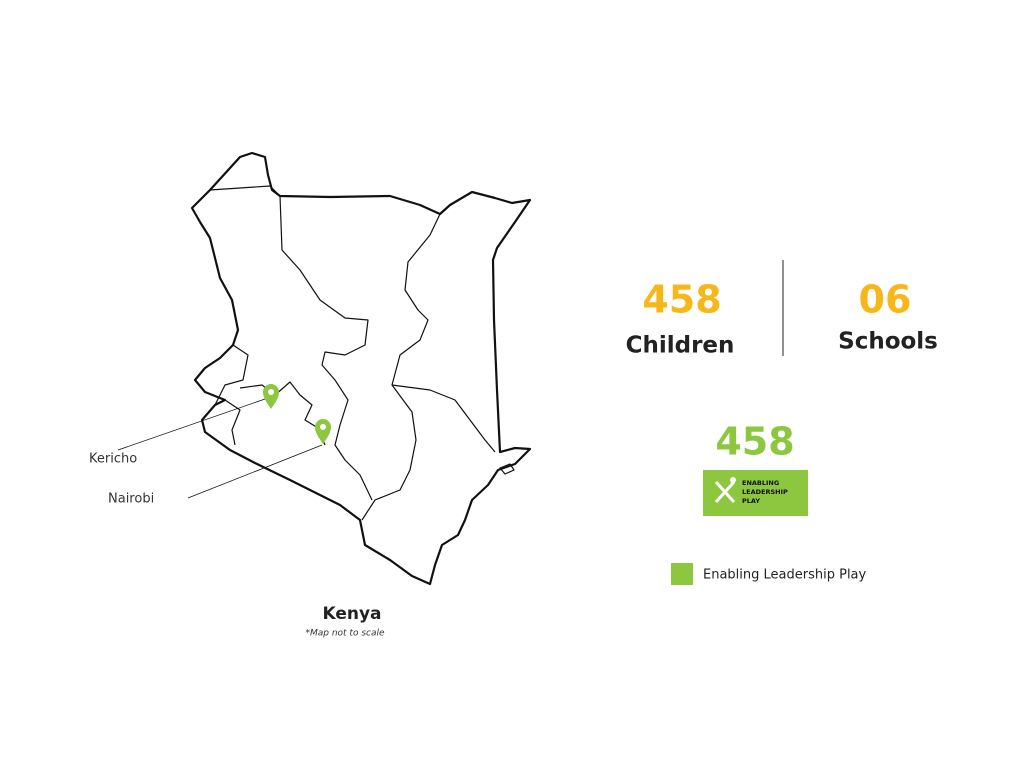 The width and height of the screenshot is (1024, 768). What do you see at coordinates (751, 501) in the screenshot?
I see `logo-text: PLAY` at bounding box center [751, 501].